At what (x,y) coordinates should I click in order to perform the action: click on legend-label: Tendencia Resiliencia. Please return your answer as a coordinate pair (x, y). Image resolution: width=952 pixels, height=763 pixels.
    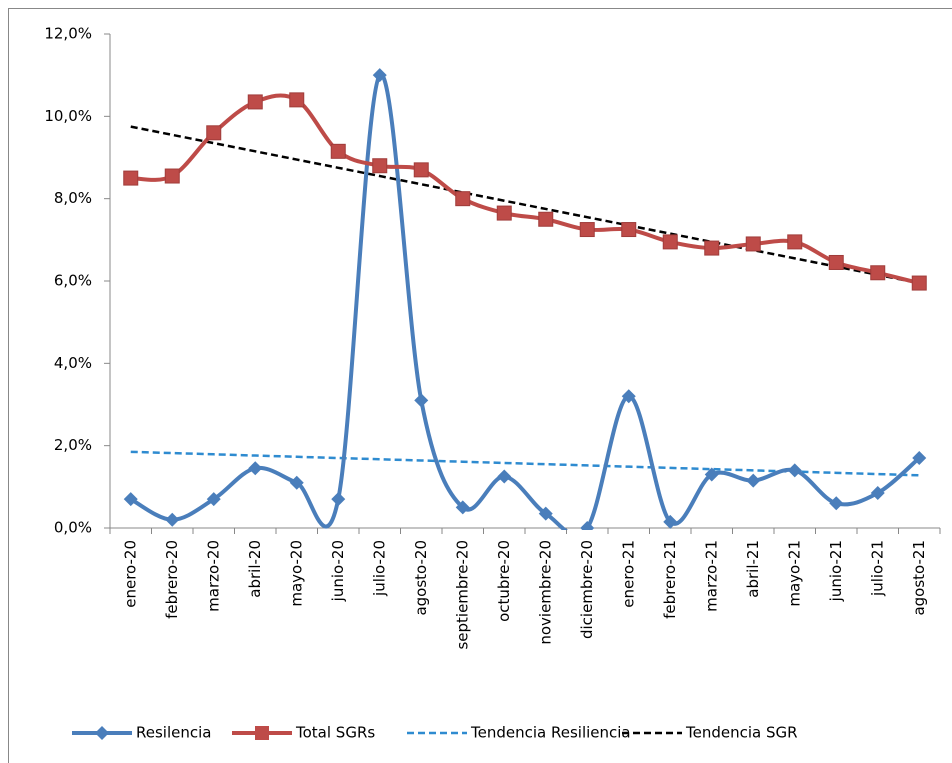
    Looking at the image, I should click on (550, 733).